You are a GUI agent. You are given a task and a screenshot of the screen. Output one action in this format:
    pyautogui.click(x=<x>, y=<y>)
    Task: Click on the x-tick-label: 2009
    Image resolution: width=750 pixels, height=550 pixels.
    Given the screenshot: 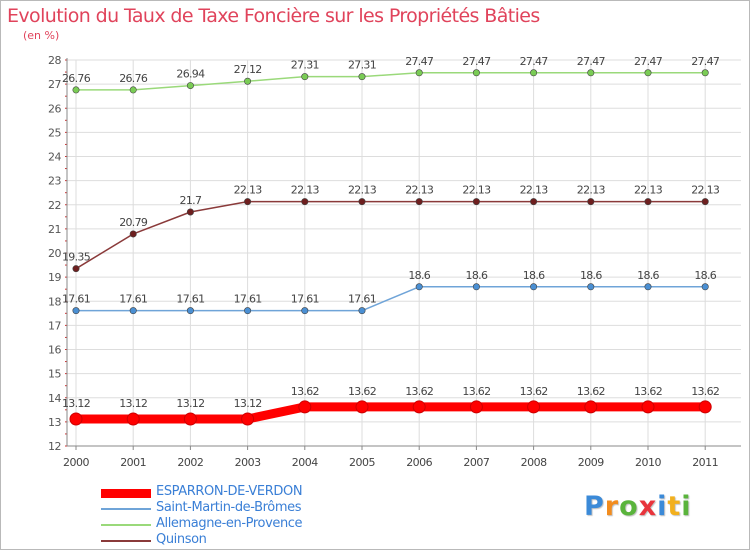 What is the action you would take?
    pyautogui.click(x=591, y=462)
    